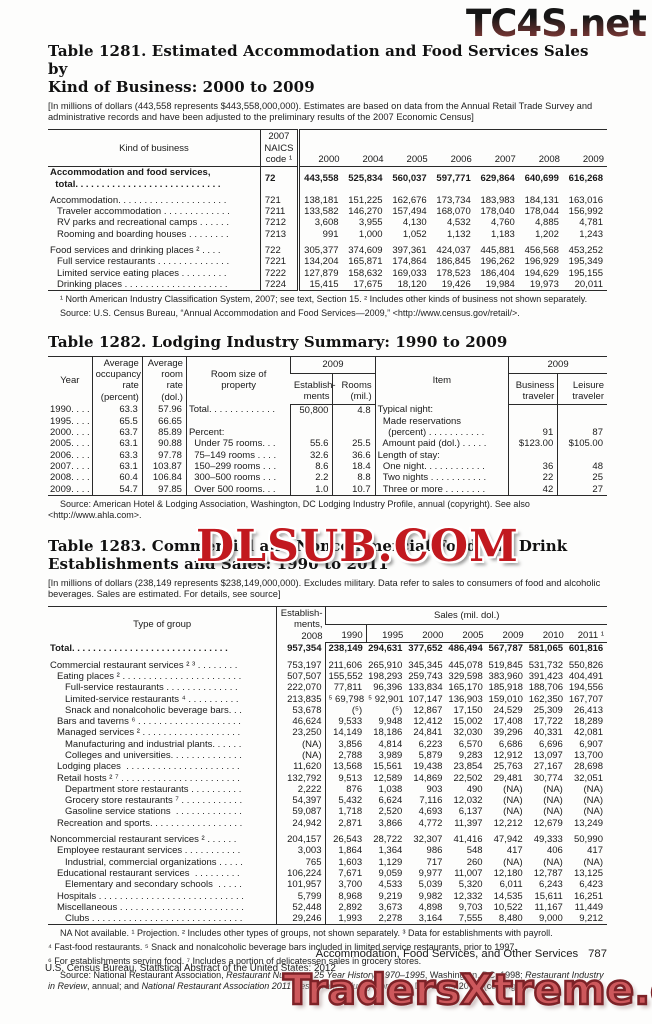 Image resolution: width=652 pixels, height=1024 pixels. I want to click on table-cell: 525,834, so click(365, 178).